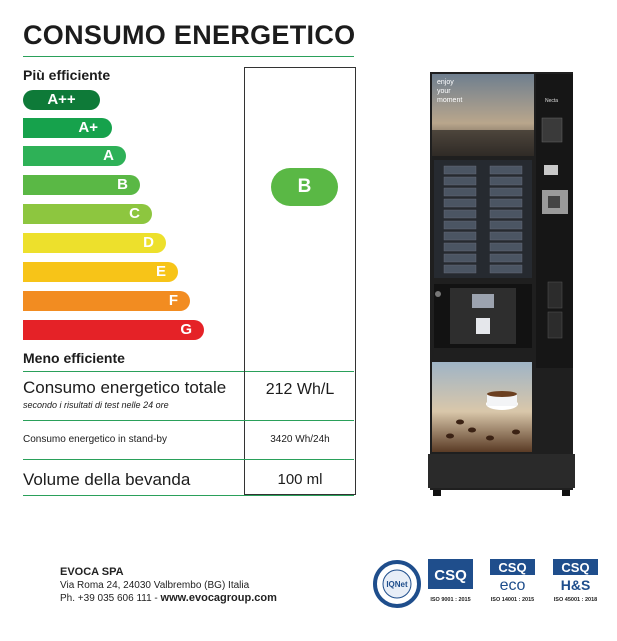 This screenshot has width=617, height=641. Describe the element at coordinates (173, 300) in the screenshot. I see `energy-class-label: F` at that location.